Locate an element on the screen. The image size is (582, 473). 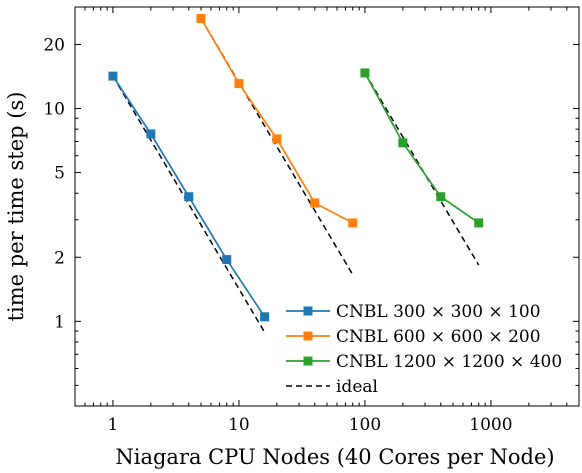
legend-label: CNBL 1200 × 1200 × 400 is located at coordinates (449, 362).